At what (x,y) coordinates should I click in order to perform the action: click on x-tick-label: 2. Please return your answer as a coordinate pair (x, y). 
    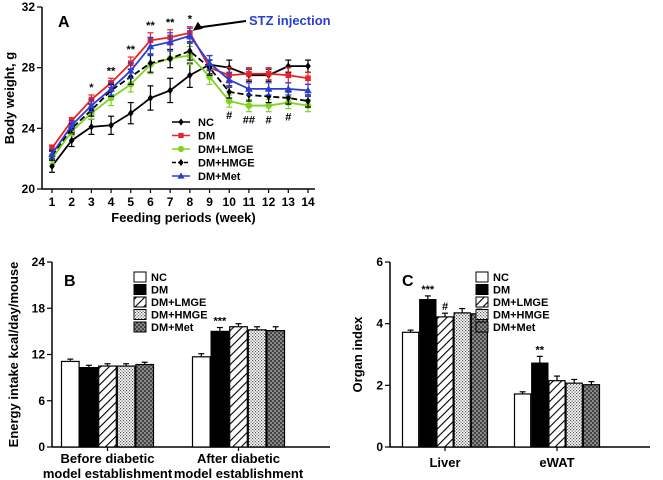
    Looking at the image, I should click on (71, 202).